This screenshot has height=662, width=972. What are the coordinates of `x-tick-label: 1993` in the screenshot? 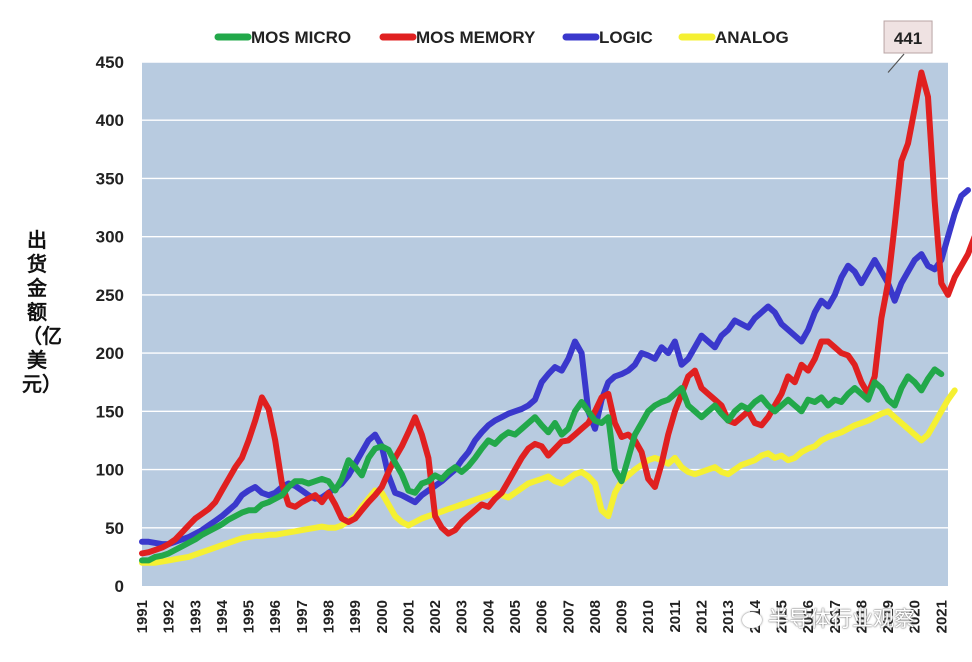 It's located at (195, 616).